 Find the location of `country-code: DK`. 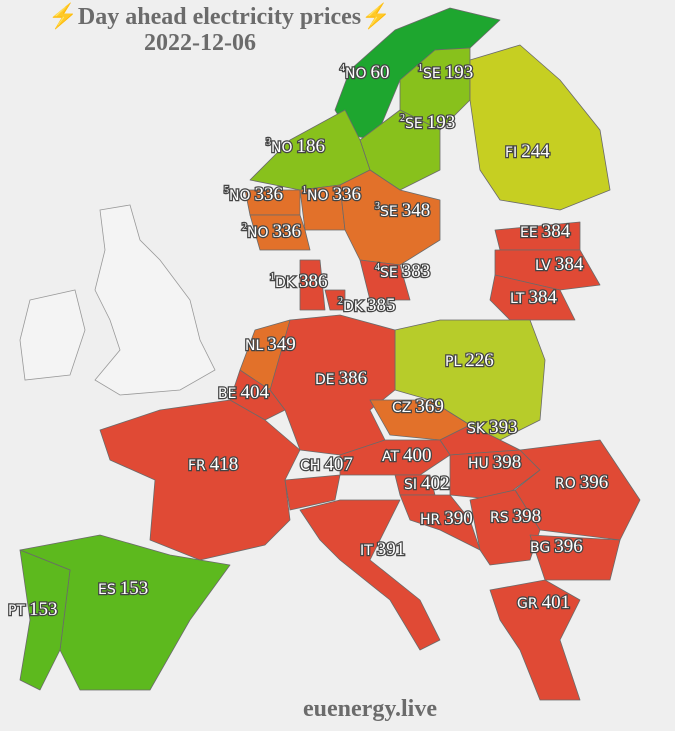

country-code: DK is located at coordinates (353, 307).